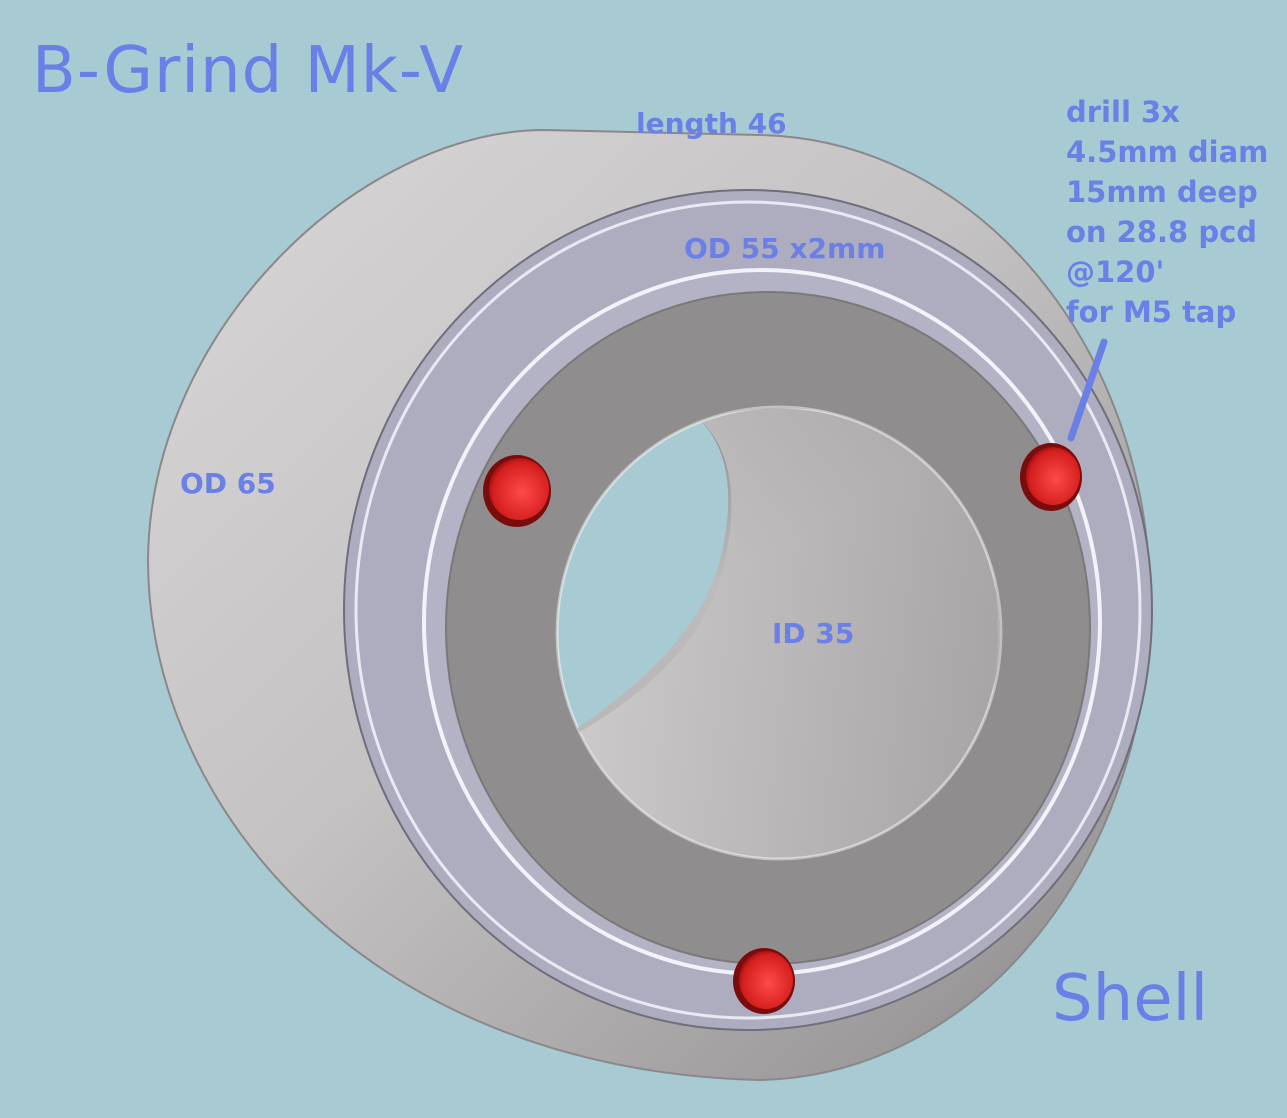  Describe the element at coordinates (1087, 390) in the screenshot. I see `drill-note-leader` at that location.